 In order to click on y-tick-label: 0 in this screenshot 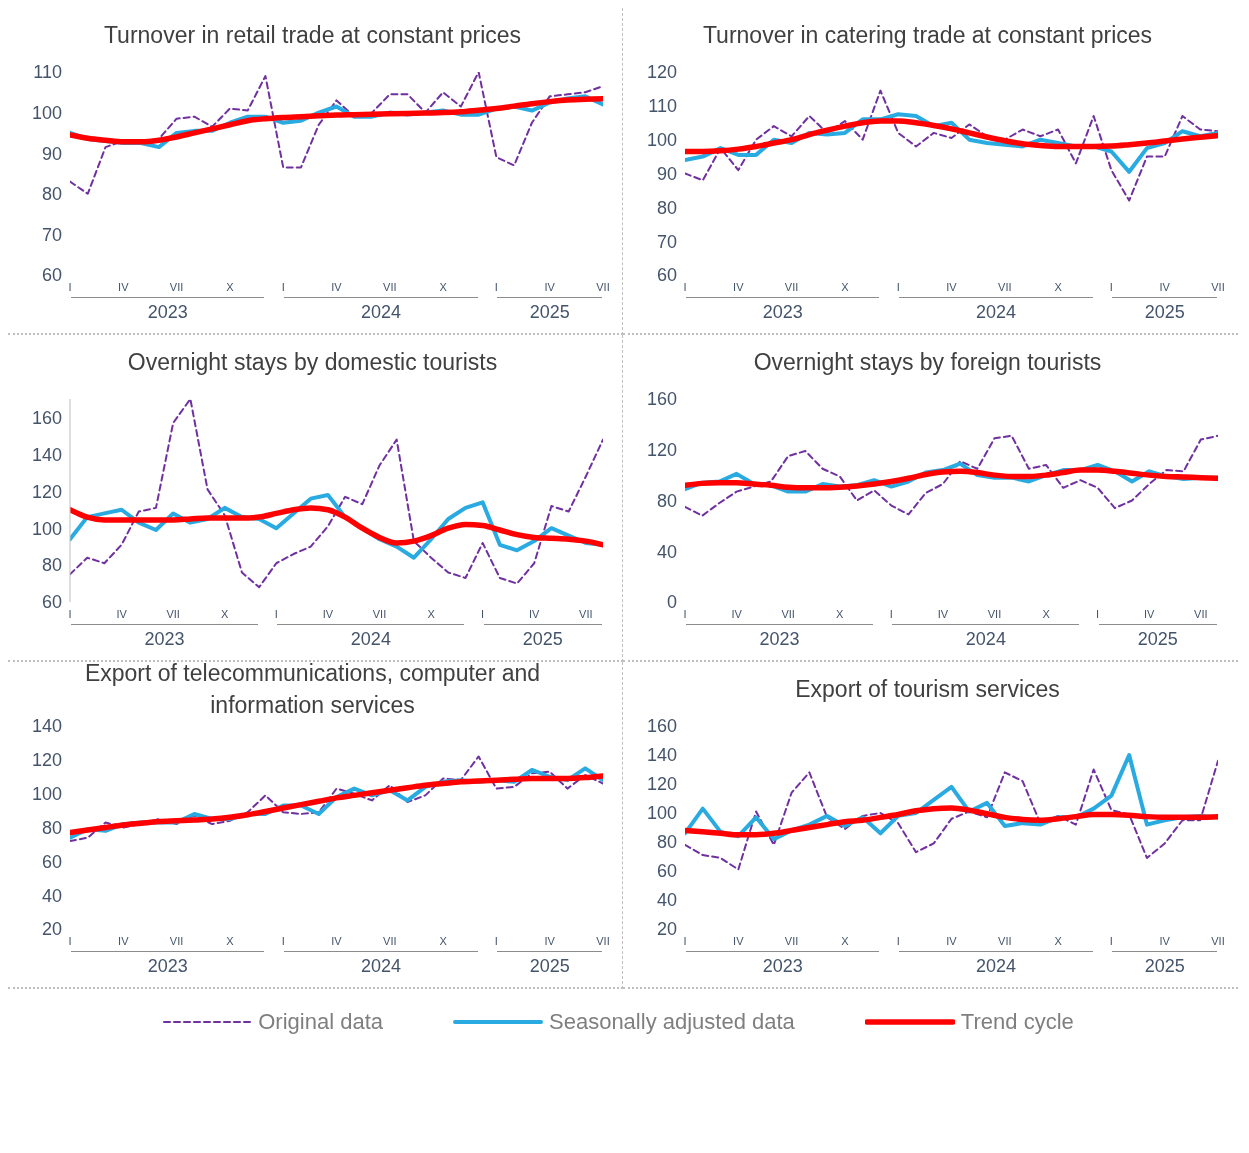, I will do `click(671, 602)`.